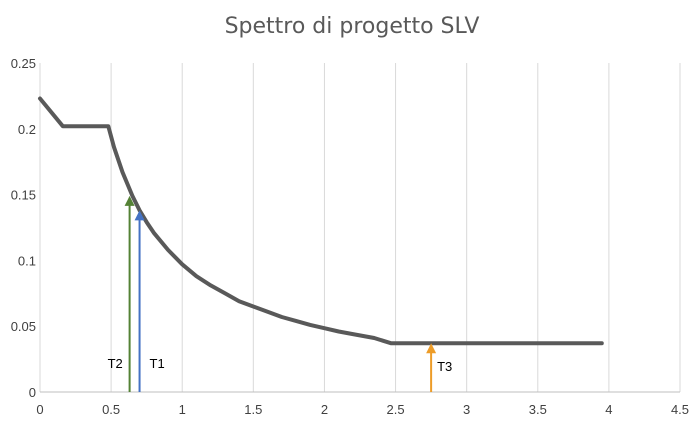 The width and height of the screenshot is (700, 428). Describe the element at coordinates (680, 409) in the screenshot. I see `x-tick-label: 4.5` at that location.